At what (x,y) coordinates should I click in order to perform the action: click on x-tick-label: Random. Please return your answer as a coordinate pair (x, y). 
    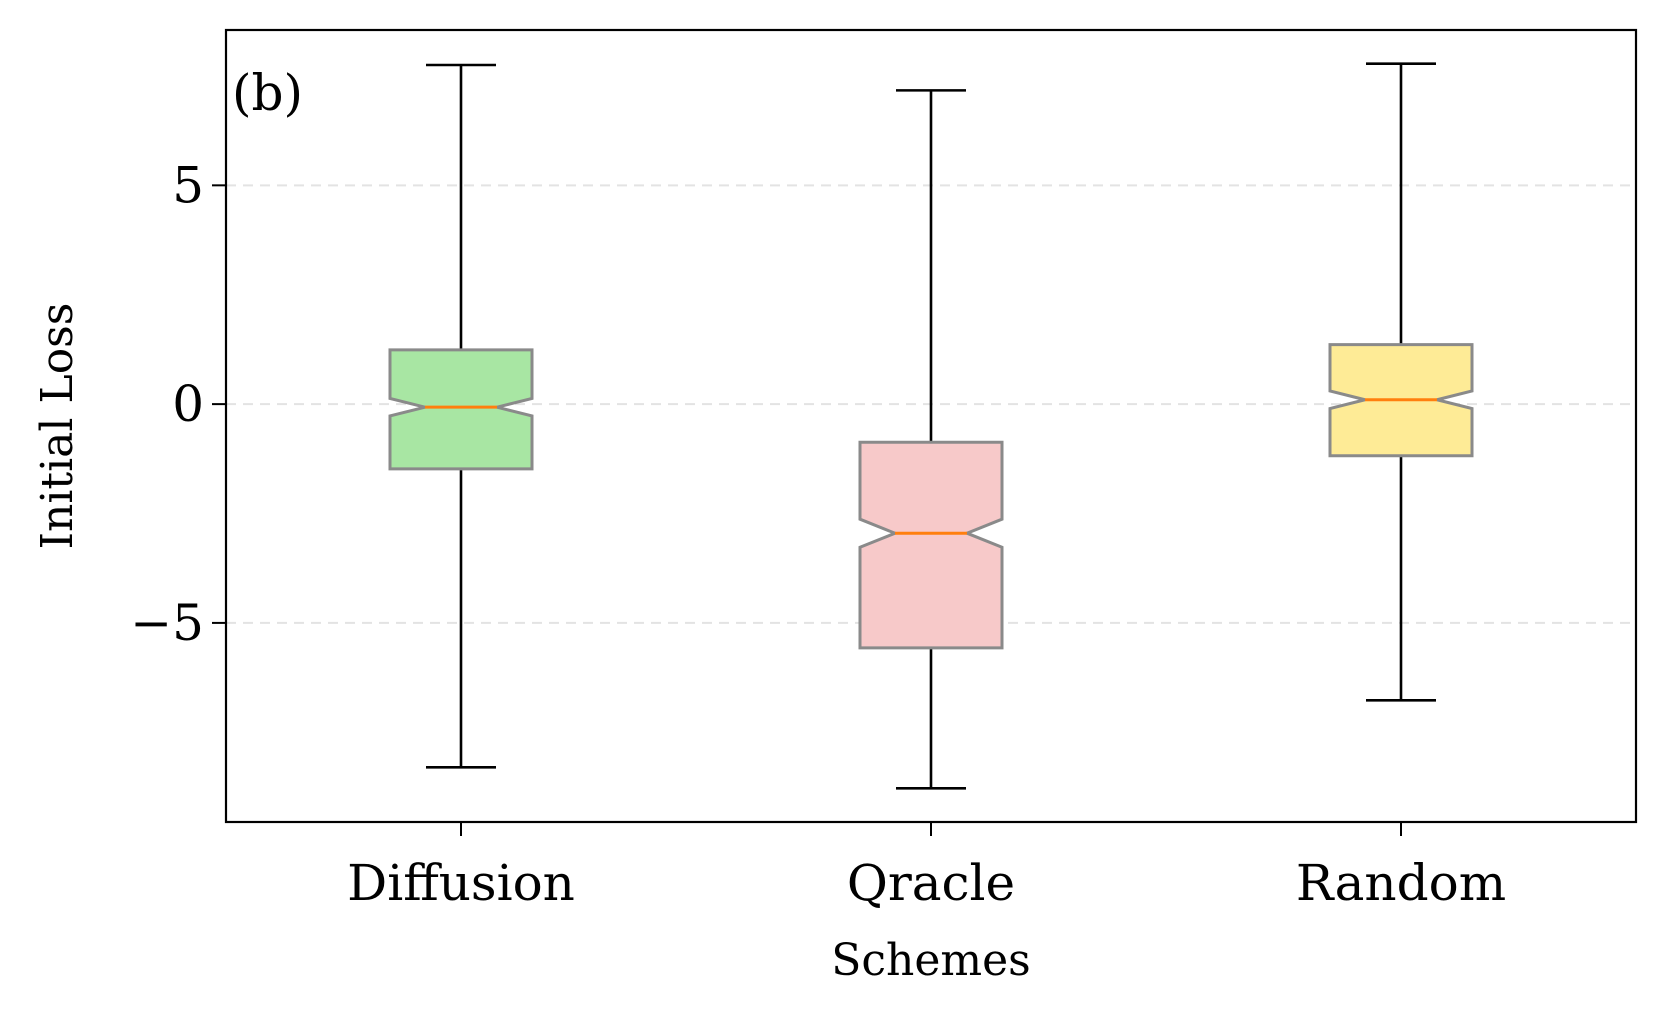
    Looking at the image, I should click on (1401, 883).